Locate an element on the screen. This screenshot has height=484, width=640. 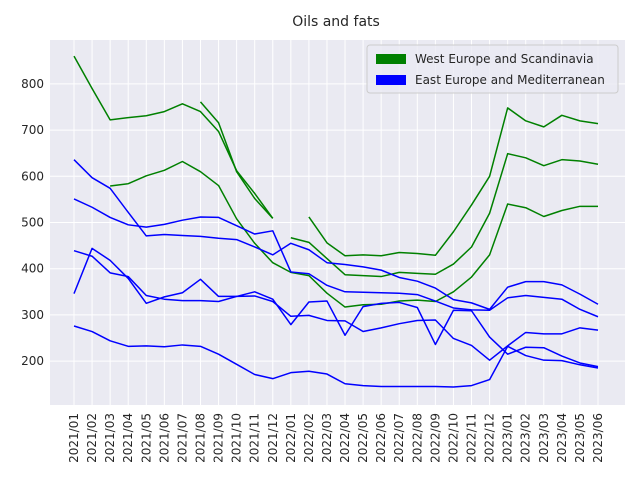
x-tick-label: 2021/09 is located at coordinates (219, 438).